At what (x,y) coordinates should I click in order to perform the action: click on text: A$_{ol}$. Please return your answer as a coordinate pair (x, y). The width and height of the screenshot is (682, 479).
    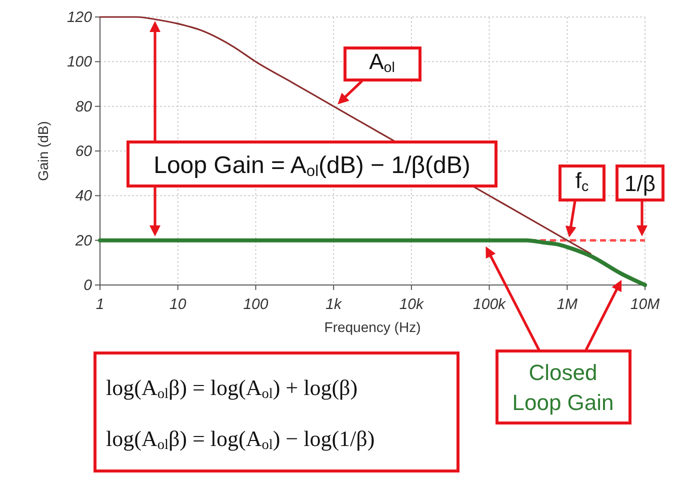
    Looking at the image, I should click on (382, 62).